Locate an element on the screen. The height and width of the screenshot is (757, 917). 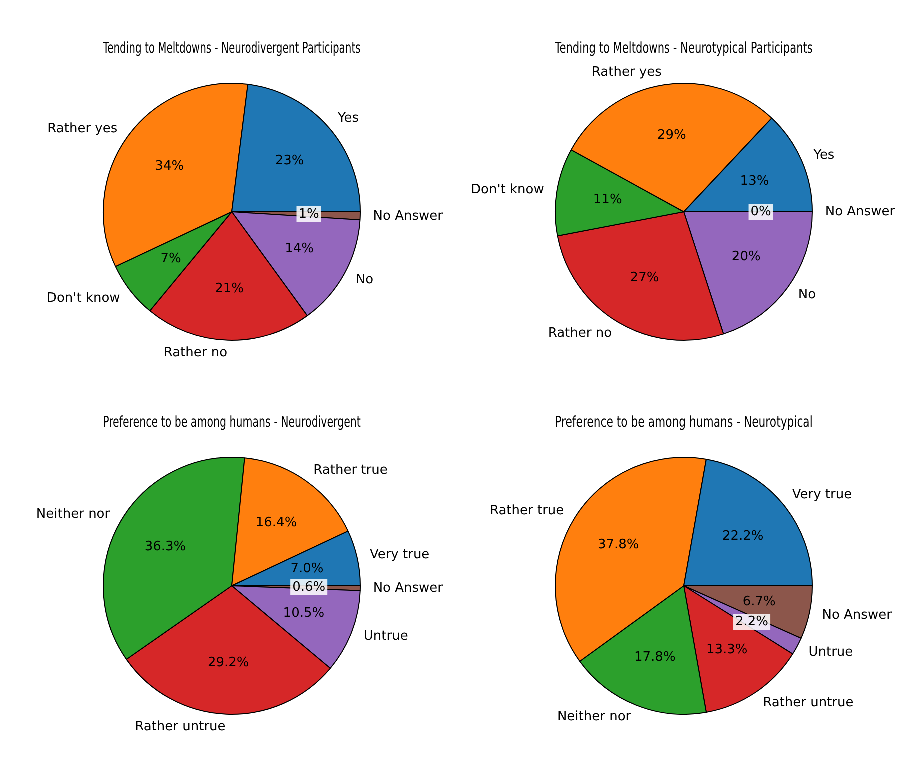
data-label: 14% is located at coordinates (299, 249).